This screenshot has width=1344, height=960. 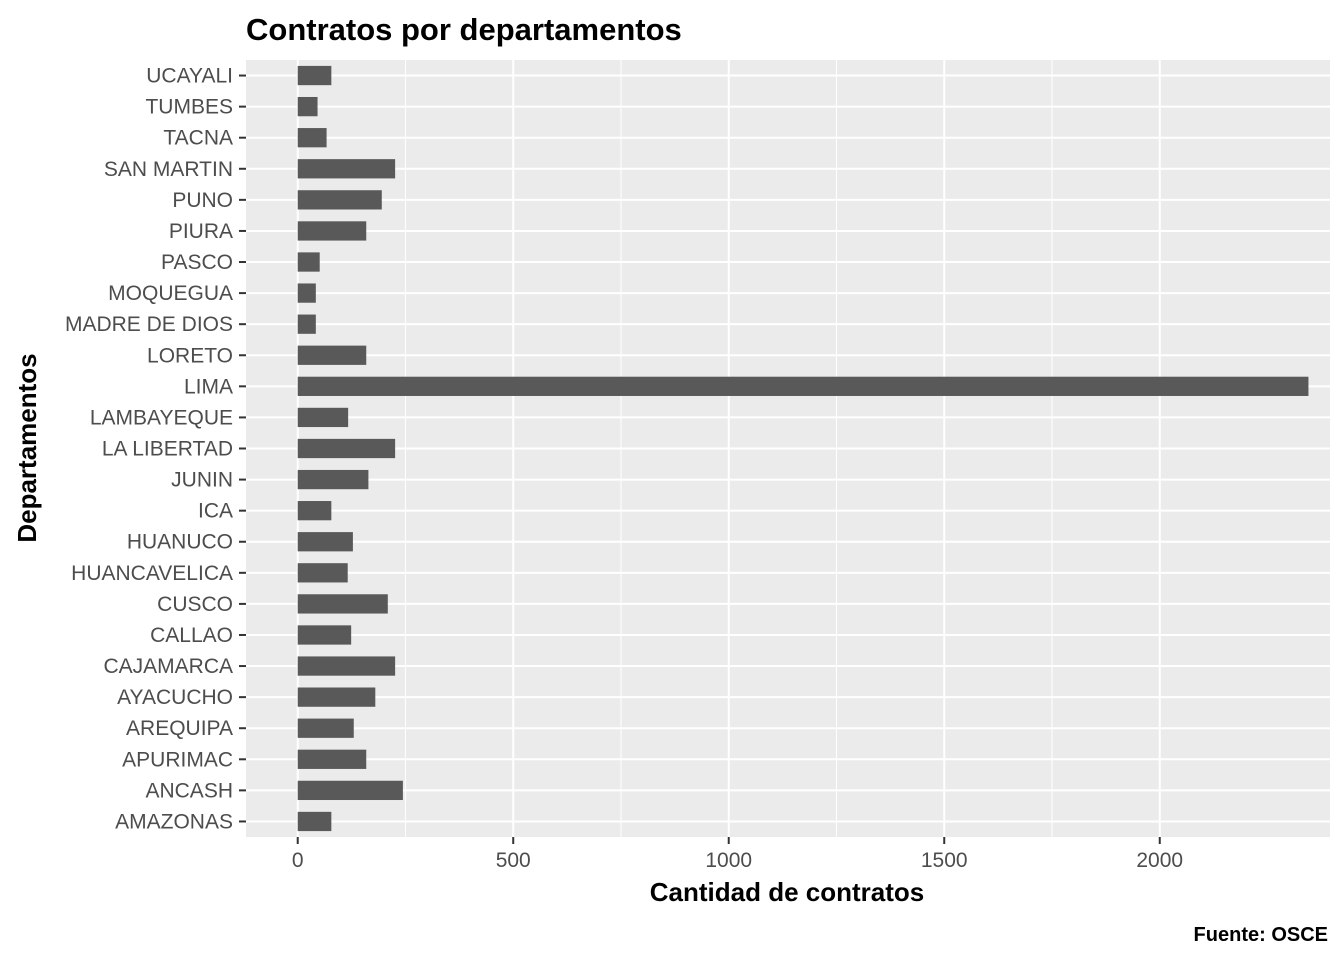 What do you see at coordinates (332, 759) in the screenshot?
I see `bar-apurimac` at bounding box center [332, 759].